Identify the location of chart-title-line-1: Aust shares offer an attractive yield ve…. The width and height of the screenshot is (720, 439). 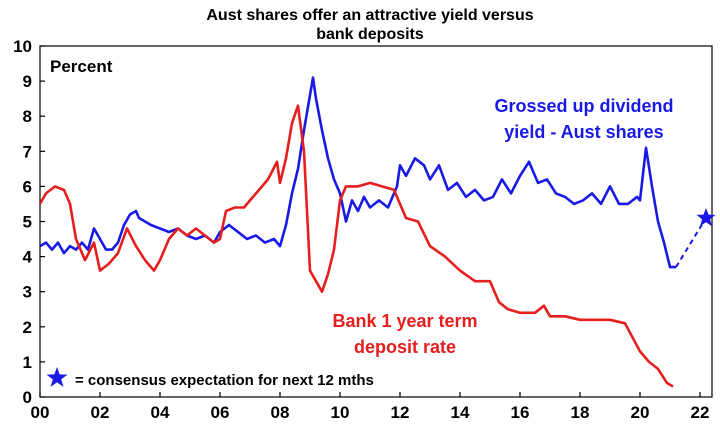
(369, 15).